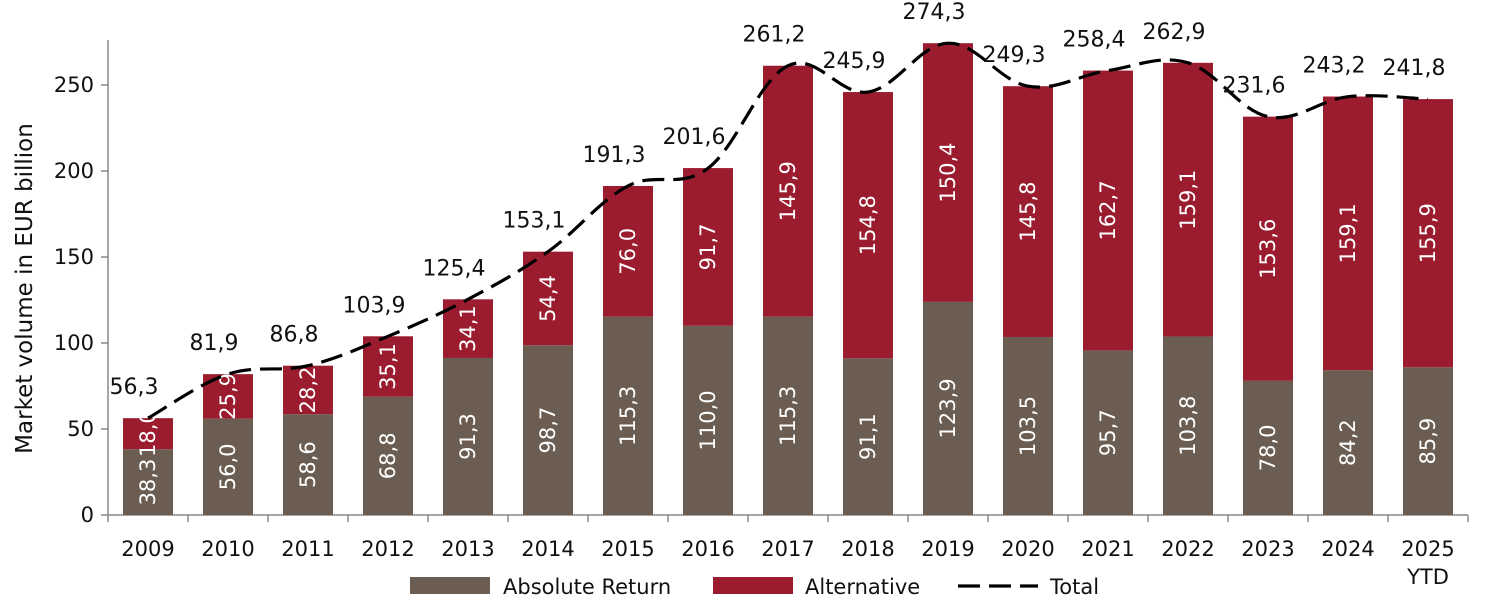  What do you see at coordinates (87, 515) in the screenshot?
I see `y-tick-label: 0` at bounding box center [87, 515].